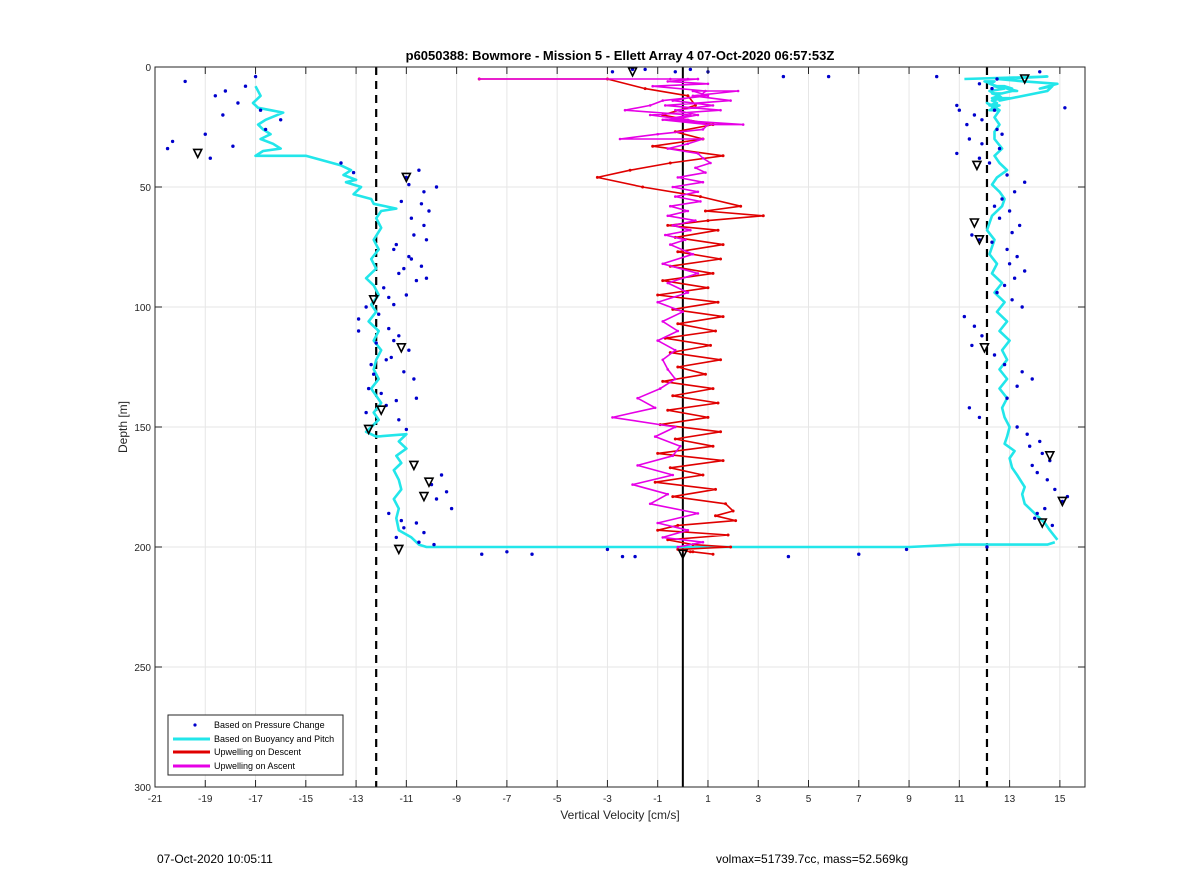 The height and width of the screenshot is (885, 1200). What do you see at coordinates (708, 799) in the screenshot?
I see `x-tick-label-11: 1` at bounding box center [708, 799].